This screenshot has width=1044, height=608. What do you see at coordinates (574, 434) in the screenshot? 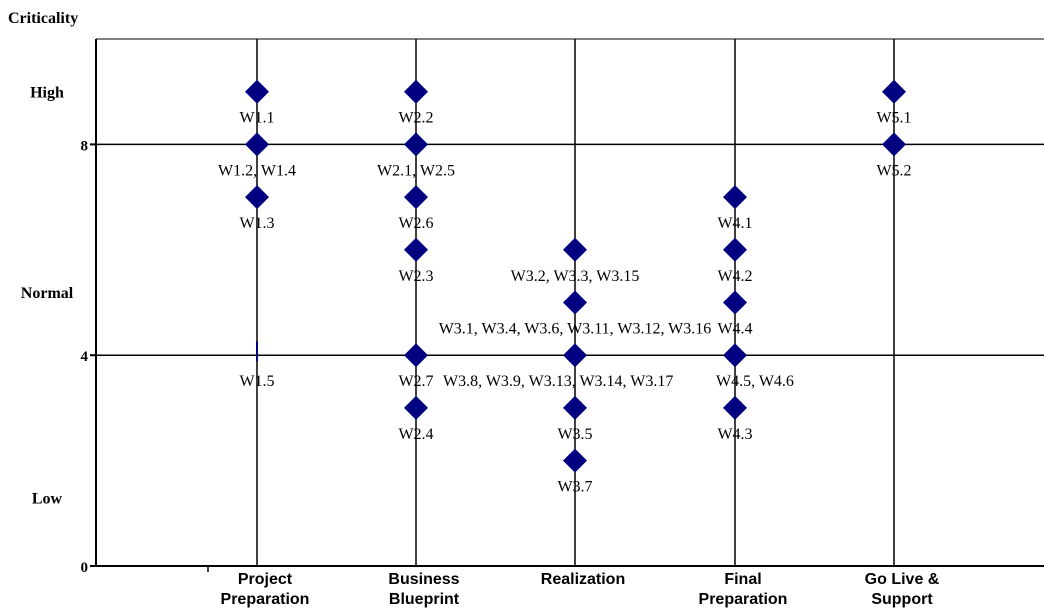
I see `data-point-label: W3.5` at bounding box center [574, 434].